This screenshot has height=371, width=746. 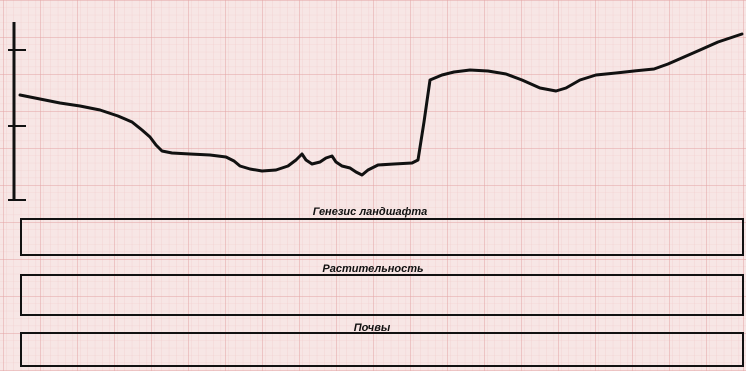 What do you see at coordinates (372, 269) in the screenshot?
I see `band-label-vegetation: Растительность` at bounding box center [372, 269].